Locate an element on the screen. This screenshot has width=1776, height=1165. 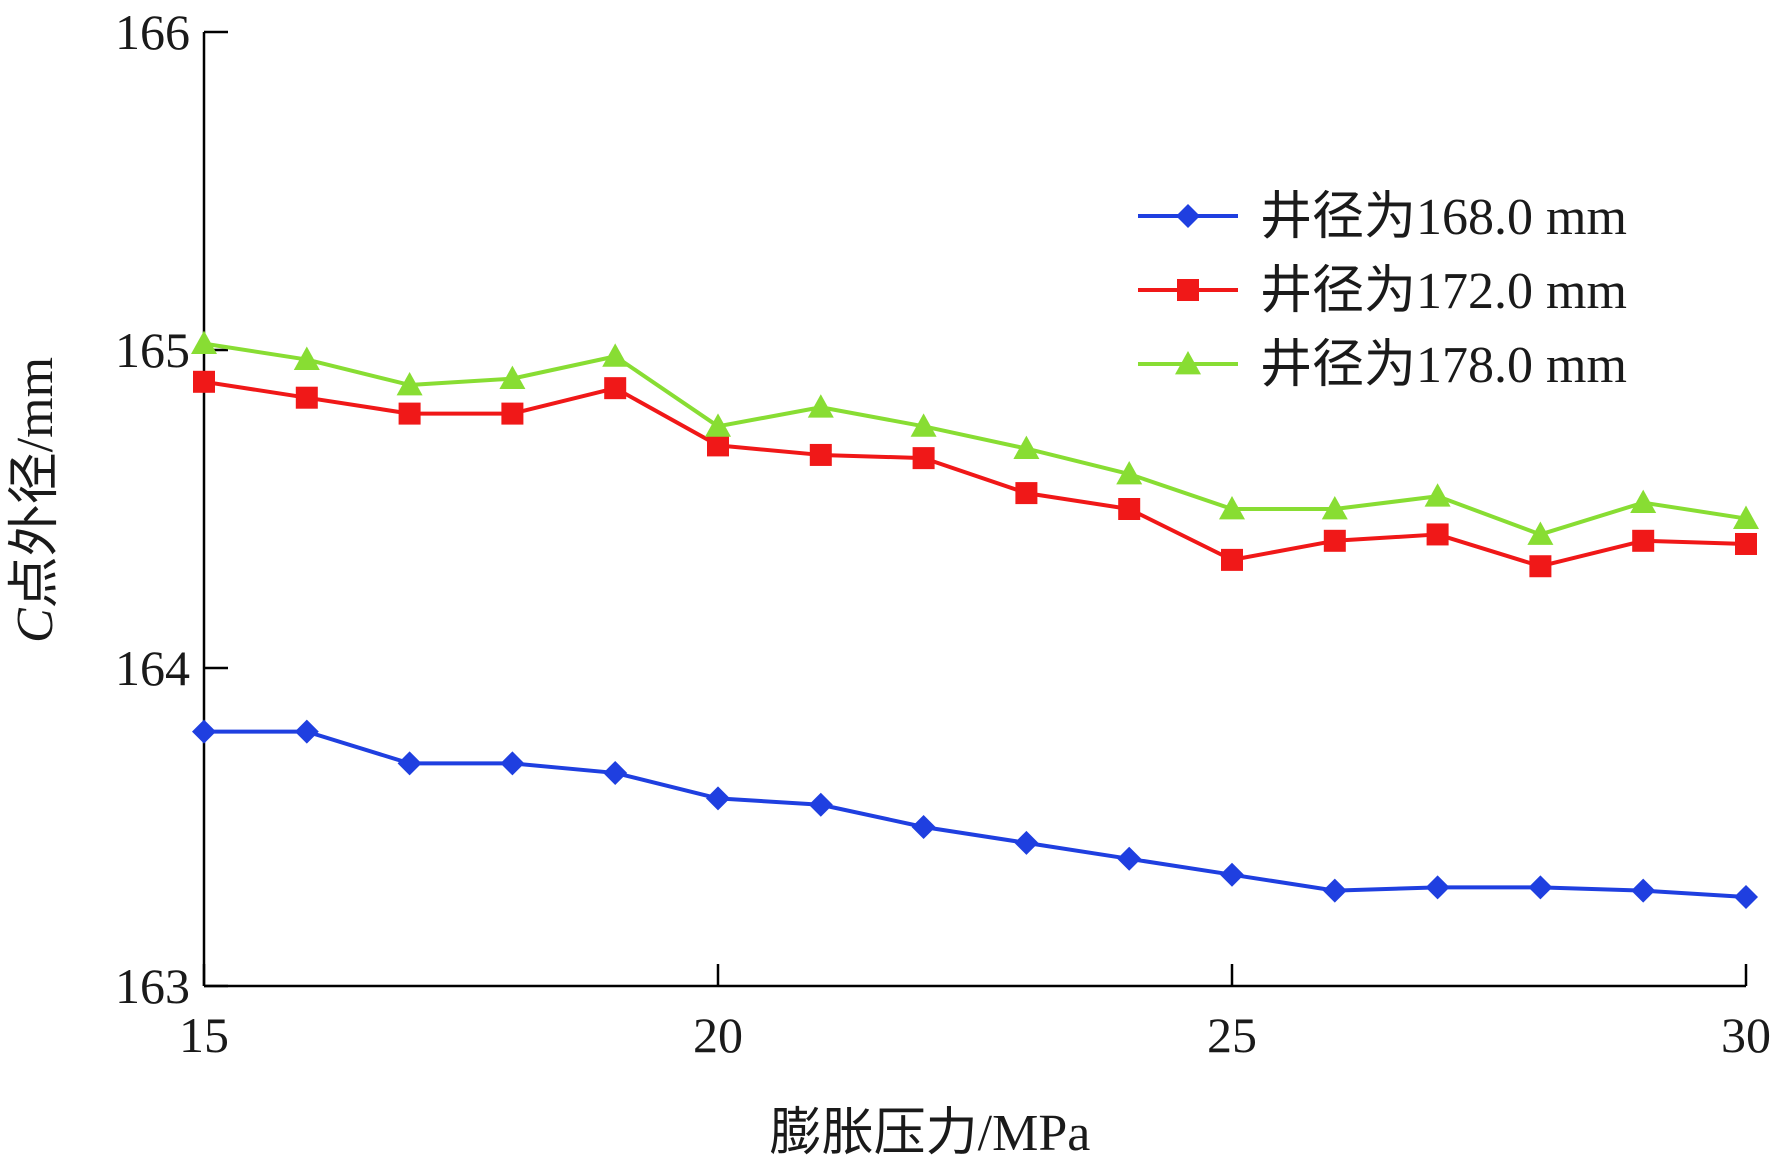
x-tick-label: 15 is located at coordinates (204, 1035).